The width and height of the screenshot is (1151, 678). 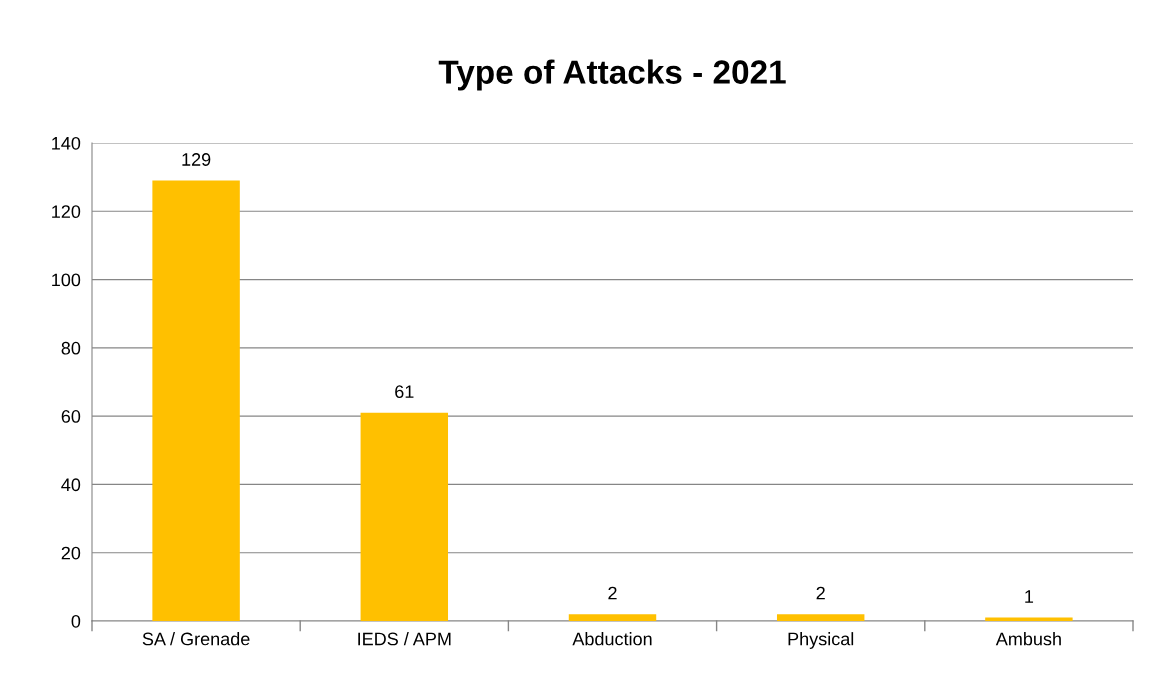 What do you see at coordinates (821, 640) in the screenshot?
I see `x-tick-label: Physical` at bounding box center [821, 640].